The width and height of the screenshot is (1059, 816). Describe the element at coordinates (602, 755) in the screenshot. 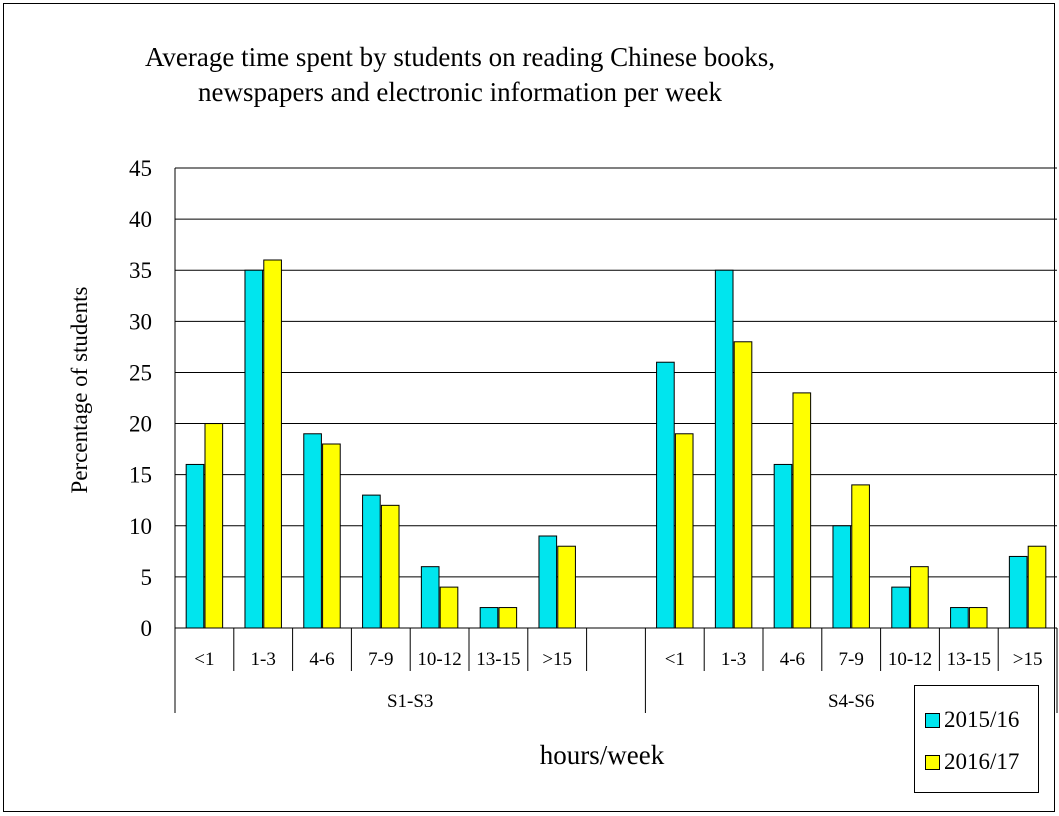

I see `x-axis-label: hours/week` at that location.